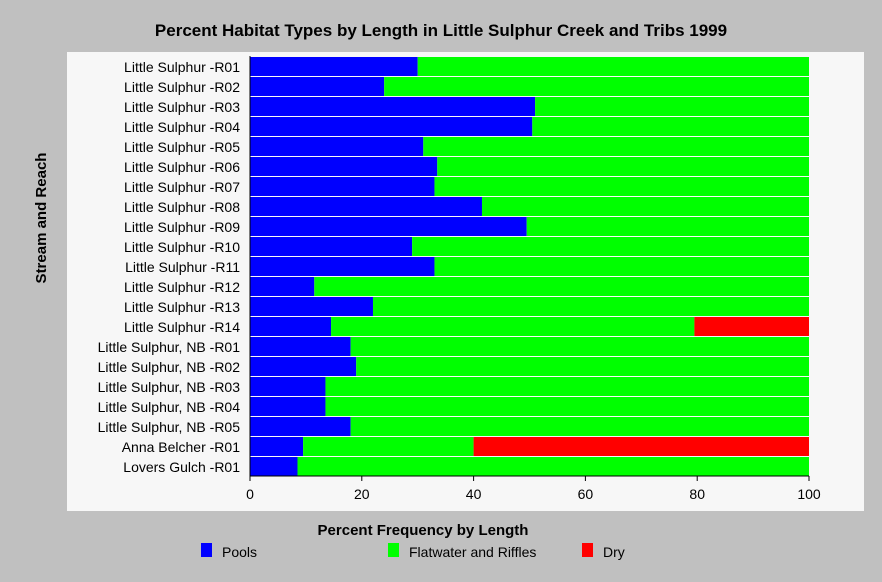  I want to click on legend-label: Pools, so click(239, 552).